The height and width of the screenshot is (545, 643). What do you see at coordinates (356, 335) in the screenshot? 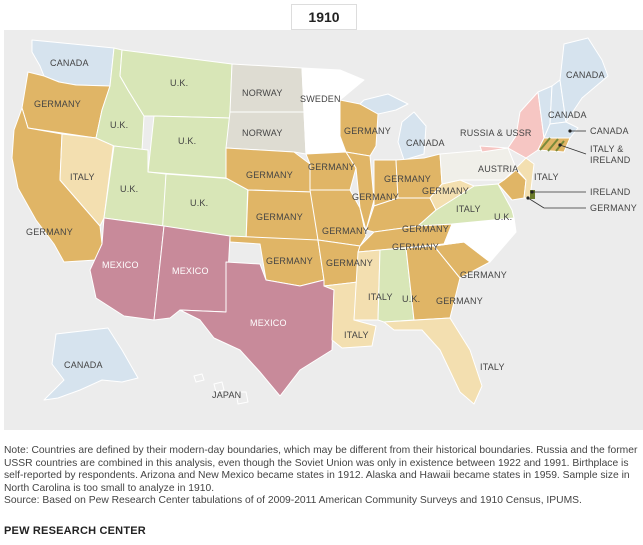
I see `label-la: ITALY` at bounding box center [356, 335].